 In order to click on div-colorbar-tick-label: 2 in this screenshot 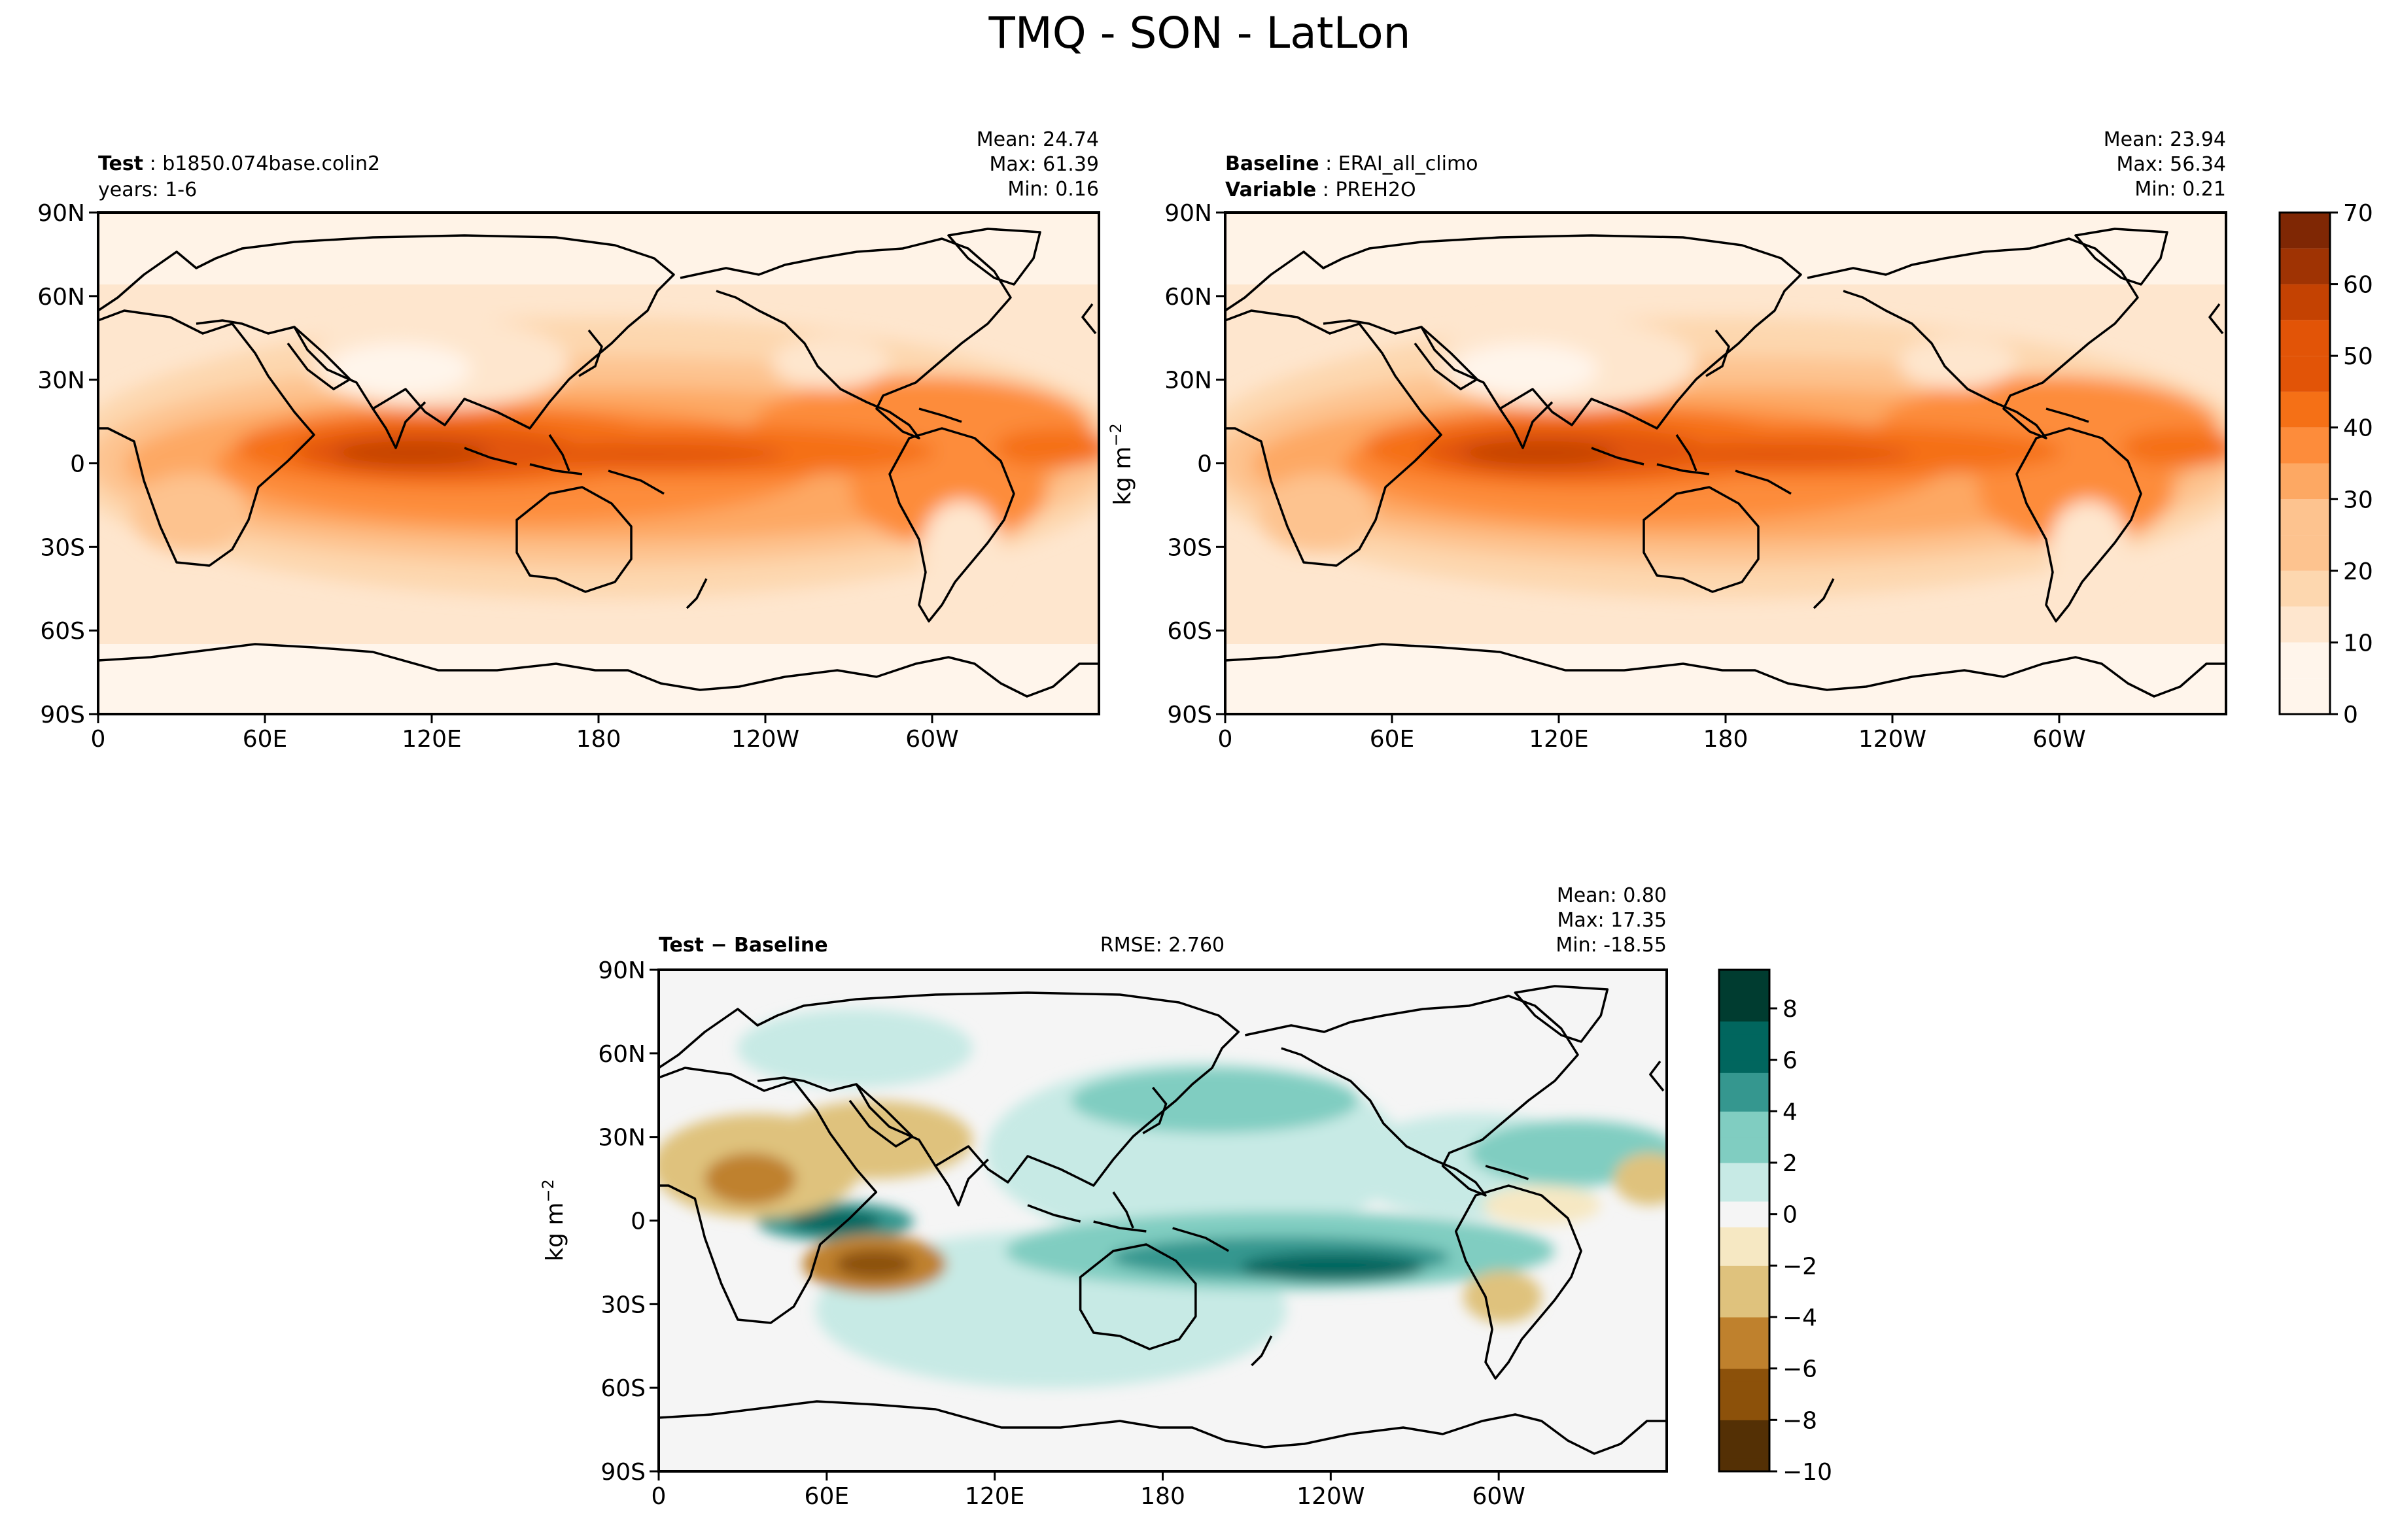, I will do `click(1791, 1163)`.